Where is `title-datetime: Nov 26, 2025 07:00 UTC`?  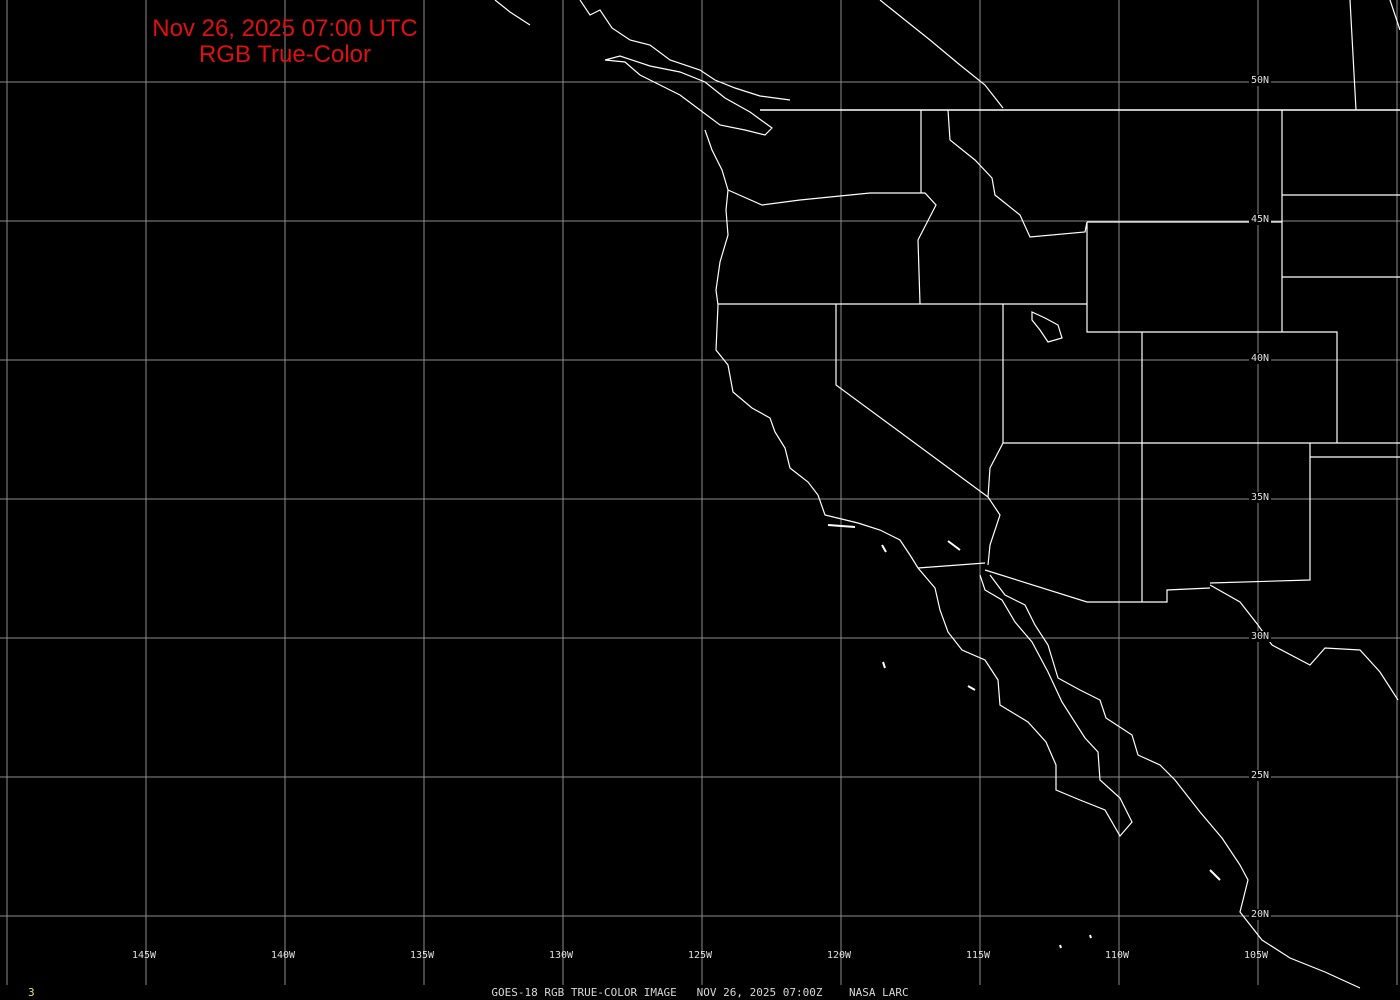 title-datetime: Nov 26, 2025 07:00 UTC is located at coordinates (285, 28).